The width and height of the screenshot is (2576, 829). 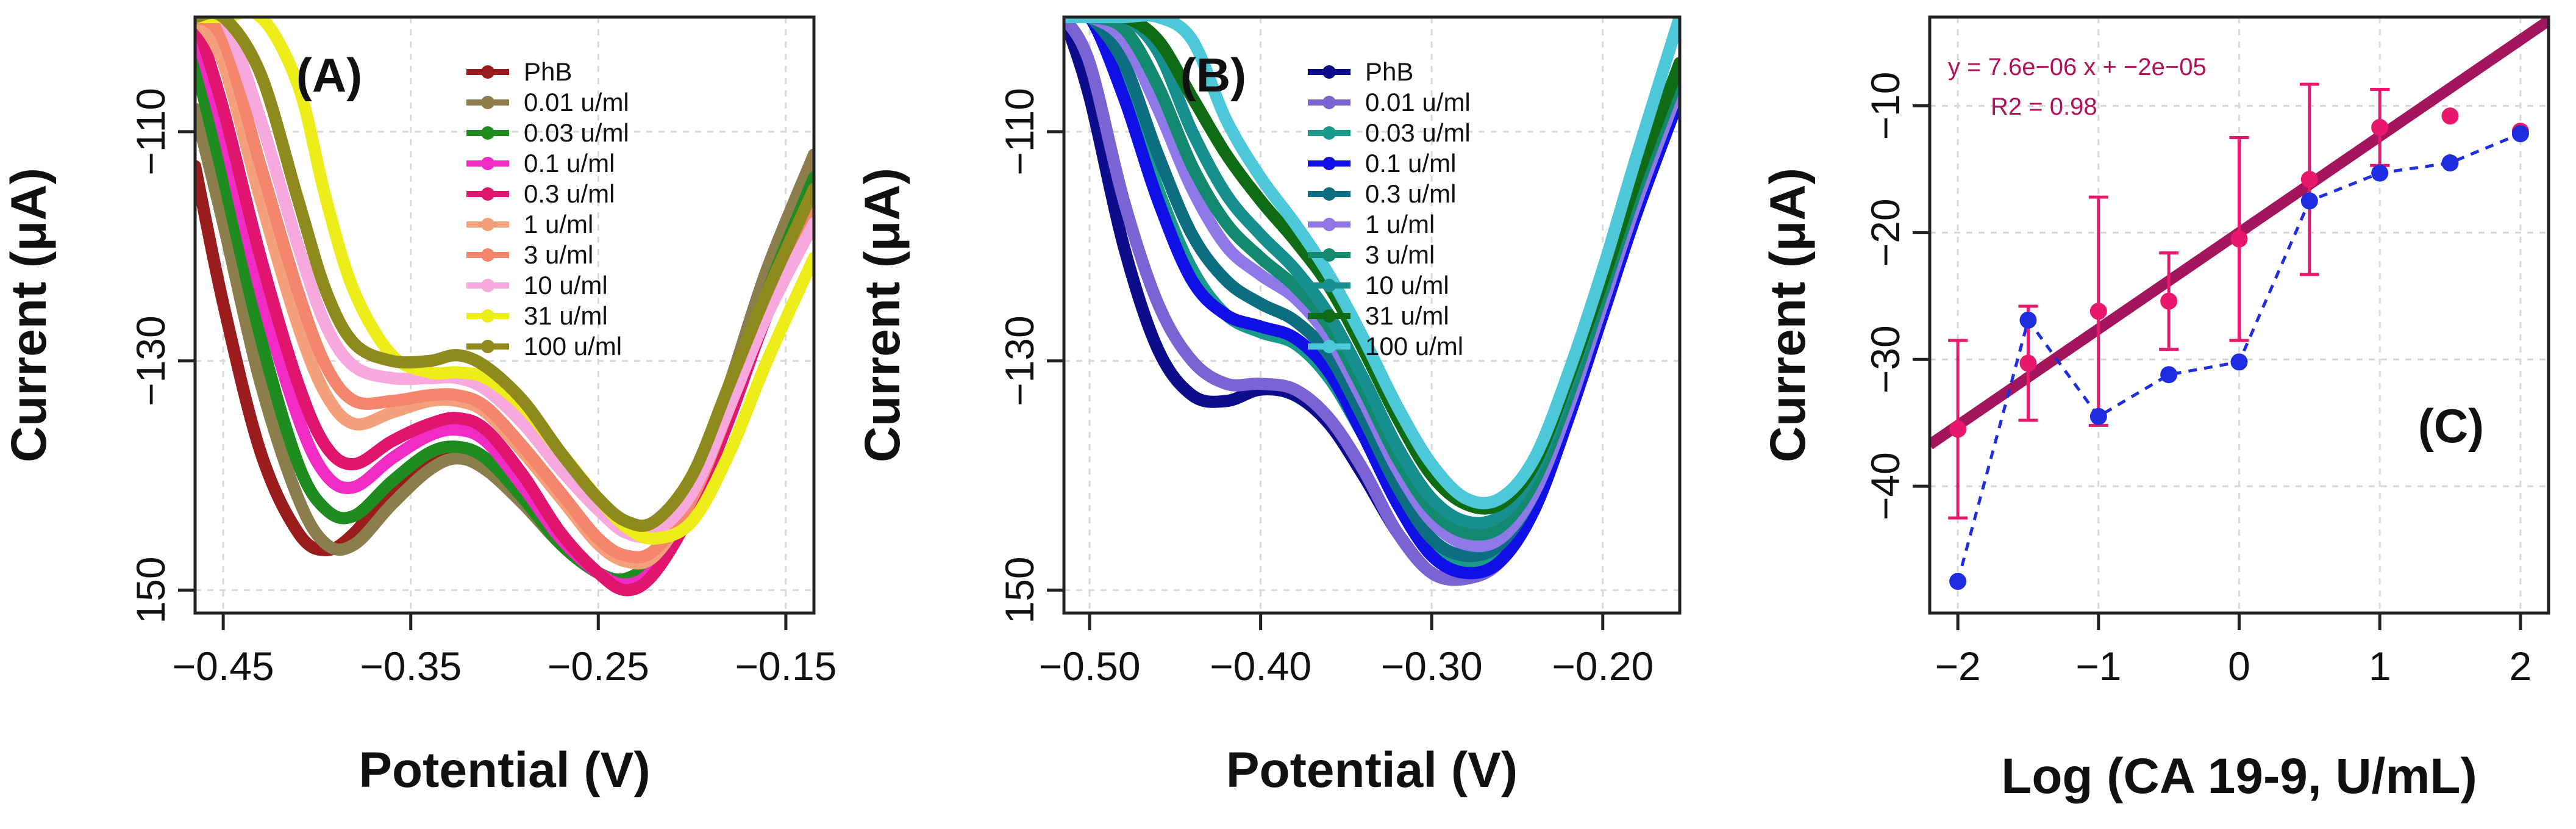 What do you see at coordinates (1885, 233) in the screenshot?
I see `y-tick-label-1: −20` at bounding box center [1885, 233].